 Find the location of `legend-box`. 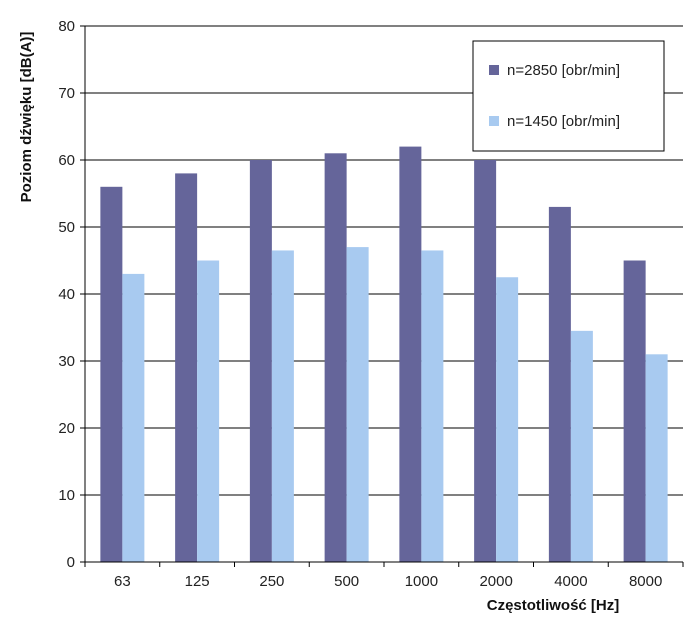

legend-box is located at coordinates (568, 96).